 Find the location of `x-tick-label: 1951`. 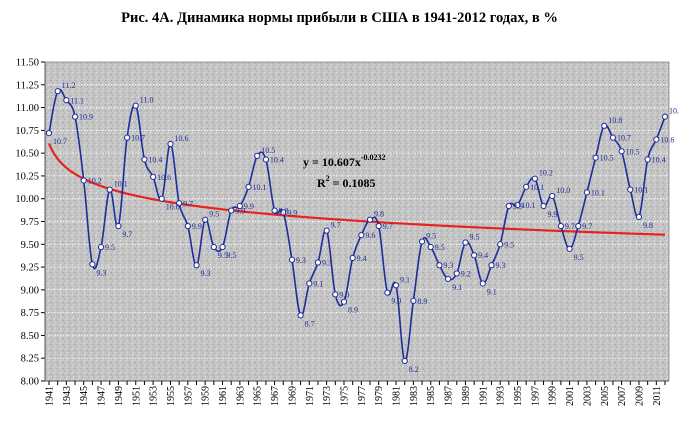

x-tick-label: 1951 is located at coordinates (136, 396).